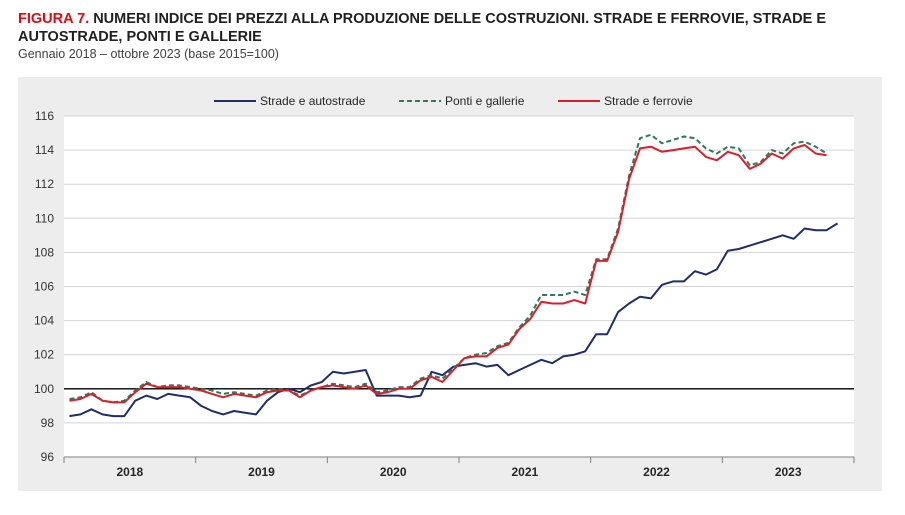 The image size is (905, 515). I want to click on y-tick-label: 96, so click(48, 457).